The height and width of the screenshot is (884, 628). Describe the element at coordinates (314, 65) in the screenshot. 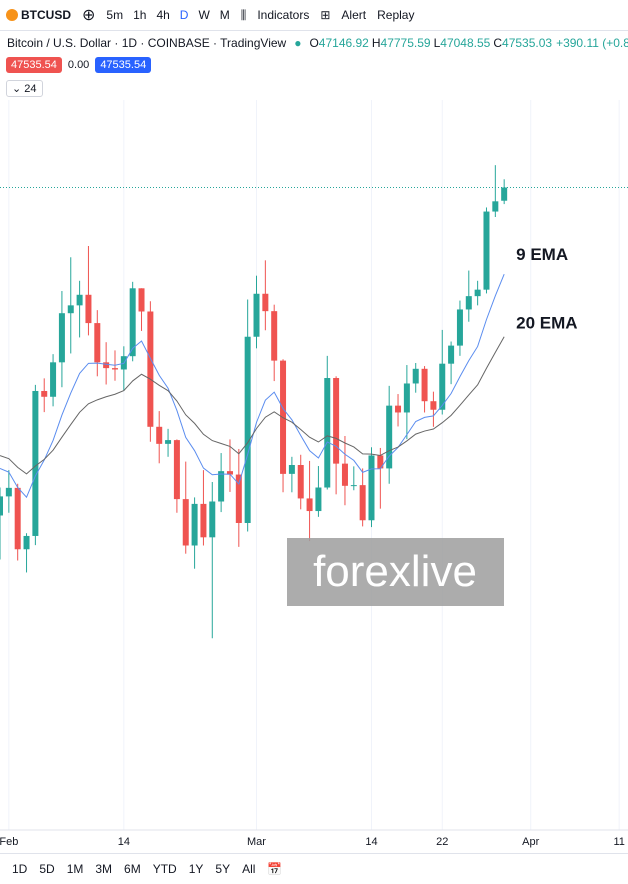

I see `price-boxes: 47535.54 0.00 47535.54` at that location.